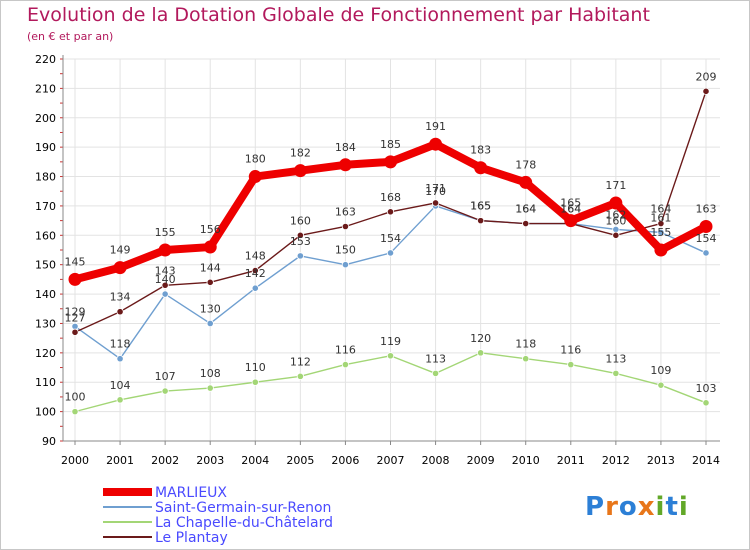 This screenshot has height=550, width=750. I want to click on logo-letter: i, so click(660, 507).